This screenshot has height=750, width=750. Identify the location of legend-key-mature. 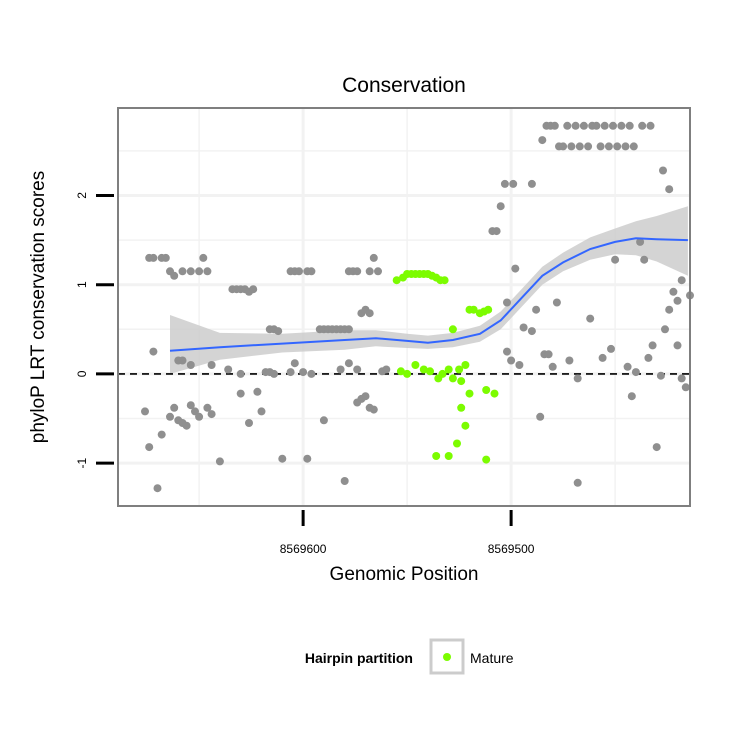
(447, 657).